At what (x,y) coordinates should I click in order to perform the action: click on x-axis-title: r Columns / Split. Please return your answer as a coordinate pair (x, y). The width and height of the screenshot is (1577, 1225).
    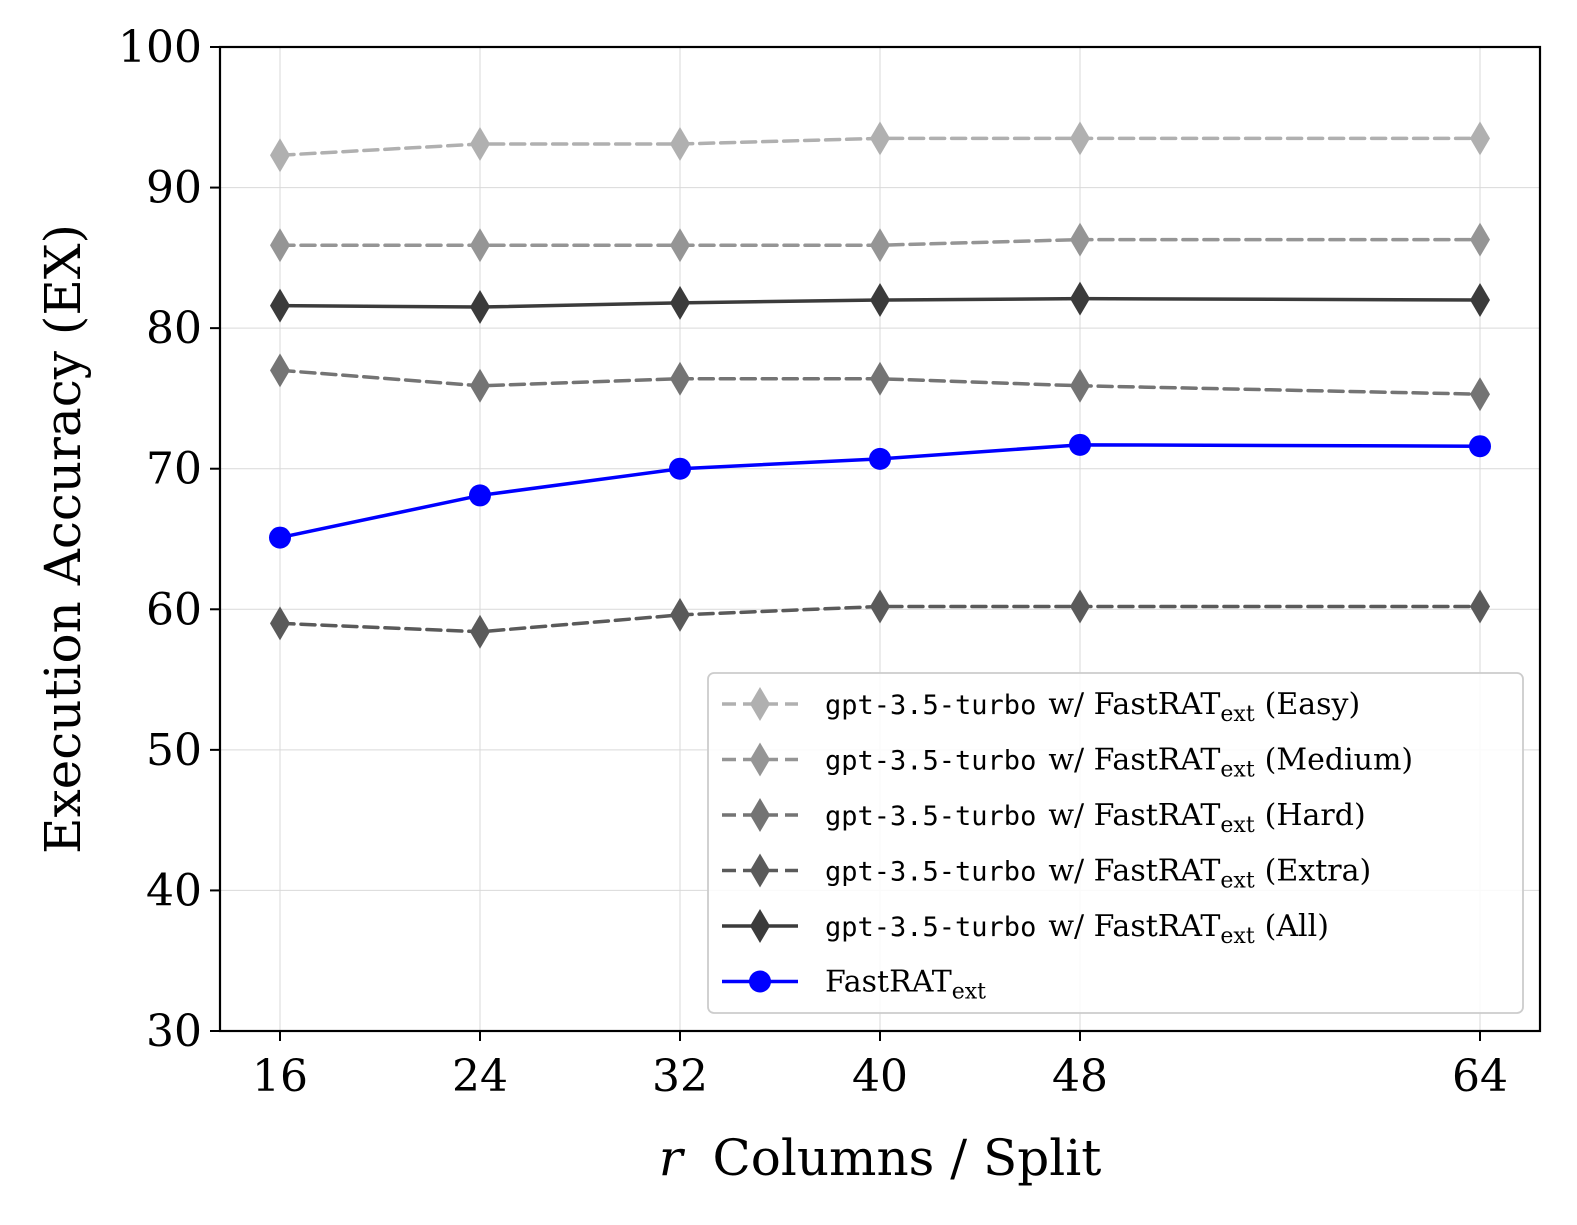
    Looking at the image, I should click on (880, 1158).